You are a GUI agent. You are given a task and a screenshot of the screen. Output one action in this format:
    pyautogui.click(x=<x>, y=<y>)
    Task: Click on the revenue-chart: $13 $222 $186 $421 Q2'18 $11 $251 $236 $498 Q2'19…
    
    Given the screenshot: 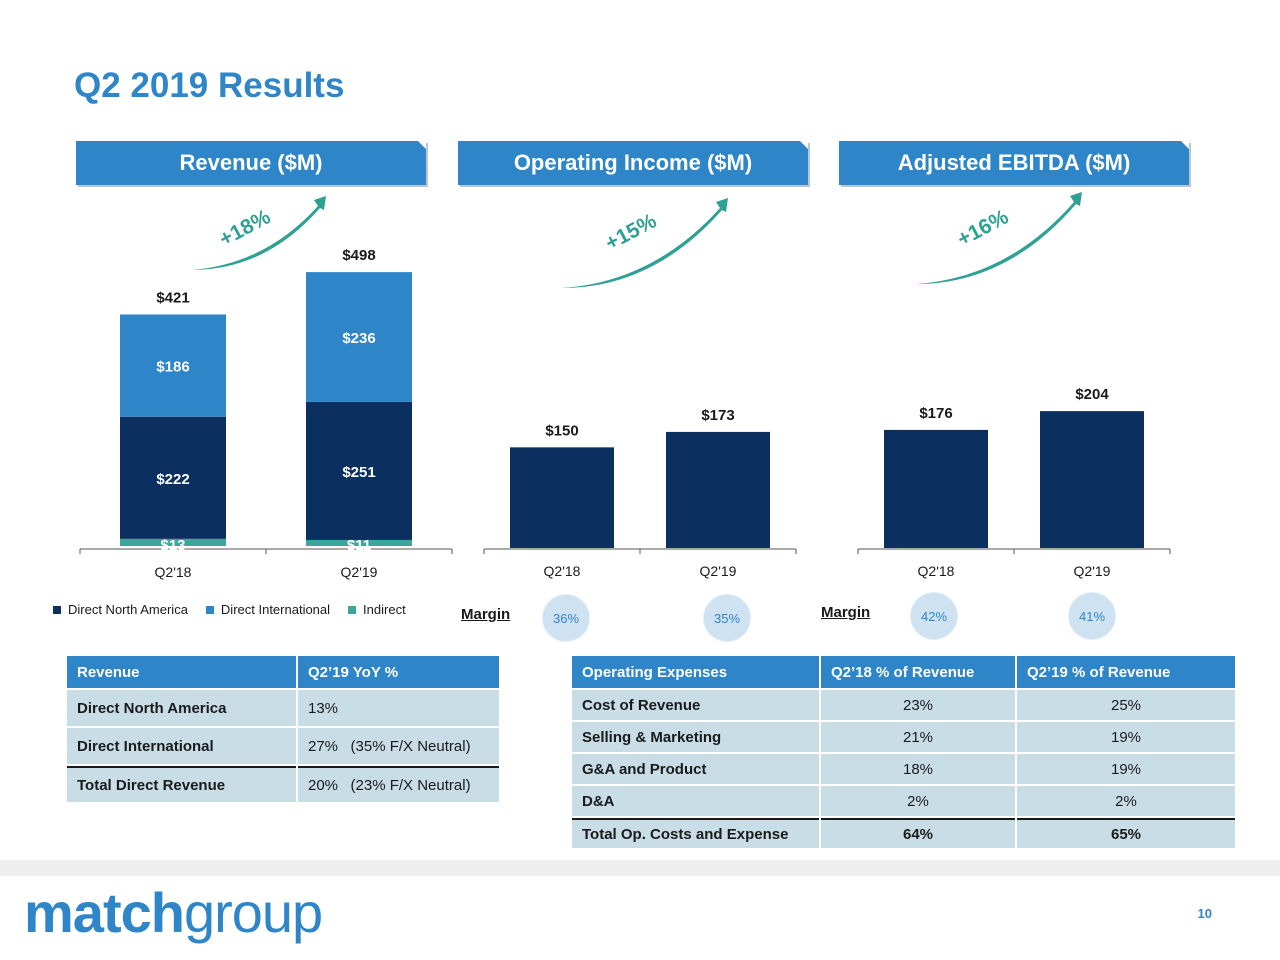 What is the action you would take?
    pyautogui.click(x=266, y=388)
    